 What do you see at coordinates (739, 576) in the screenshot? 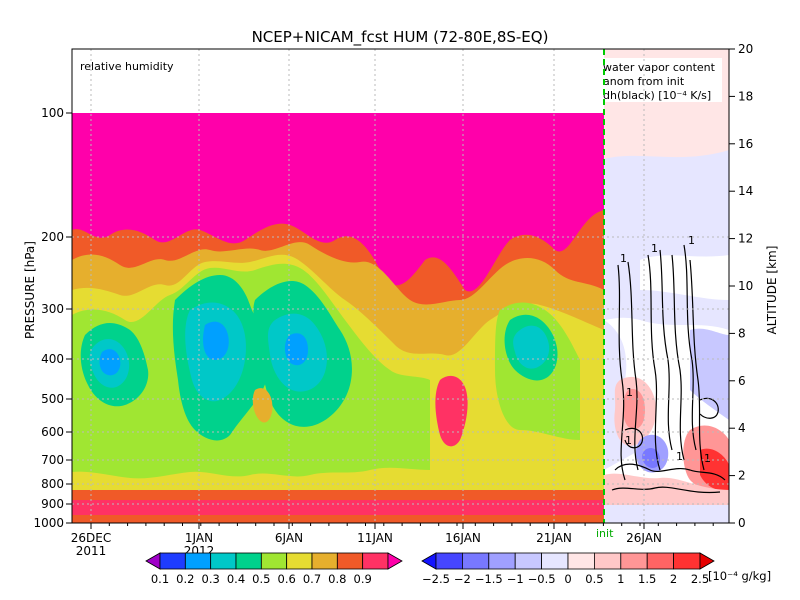
I see `colorbar-anomaly-unit: [10⁻⁴ g/kg]` at bounding box center [739, 576].